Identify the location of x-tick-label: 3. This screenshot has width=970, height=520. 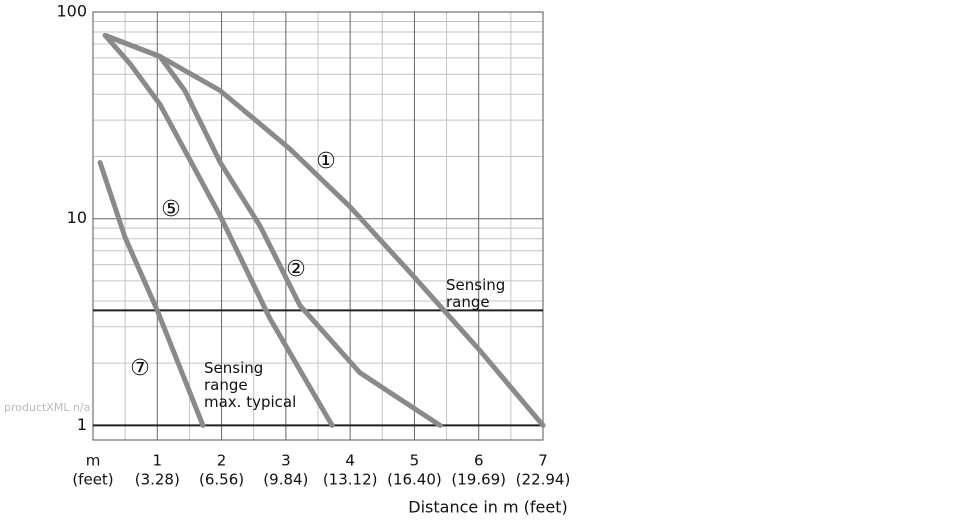
(286, 461).